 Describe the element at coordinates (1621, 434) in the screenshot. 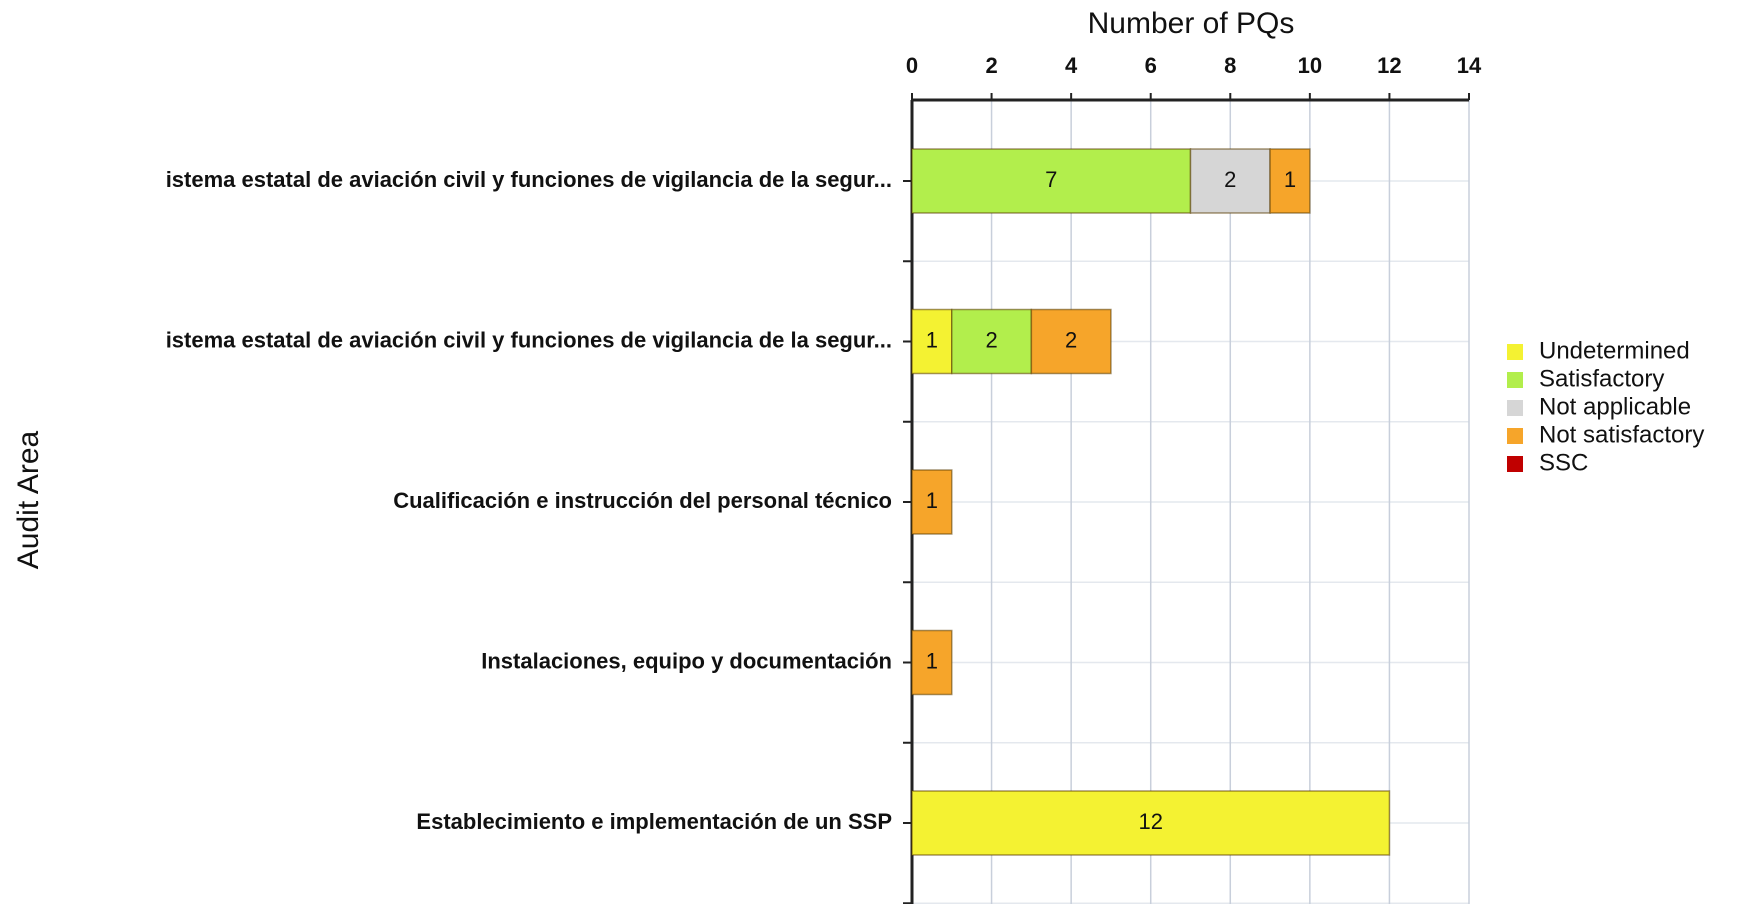

I see `legend-label: Not satisfactory` at that location.